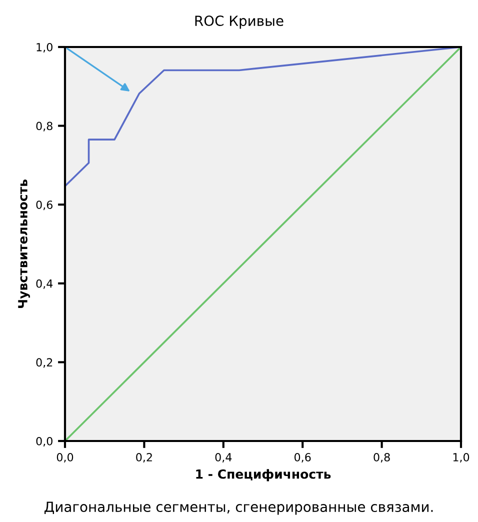 Image resolution: width=478 pixels, height=522 pixels. Describe the element at coordinates (44, 205) in the screenshot. I see `y-tick-label: 0,6` at that location.